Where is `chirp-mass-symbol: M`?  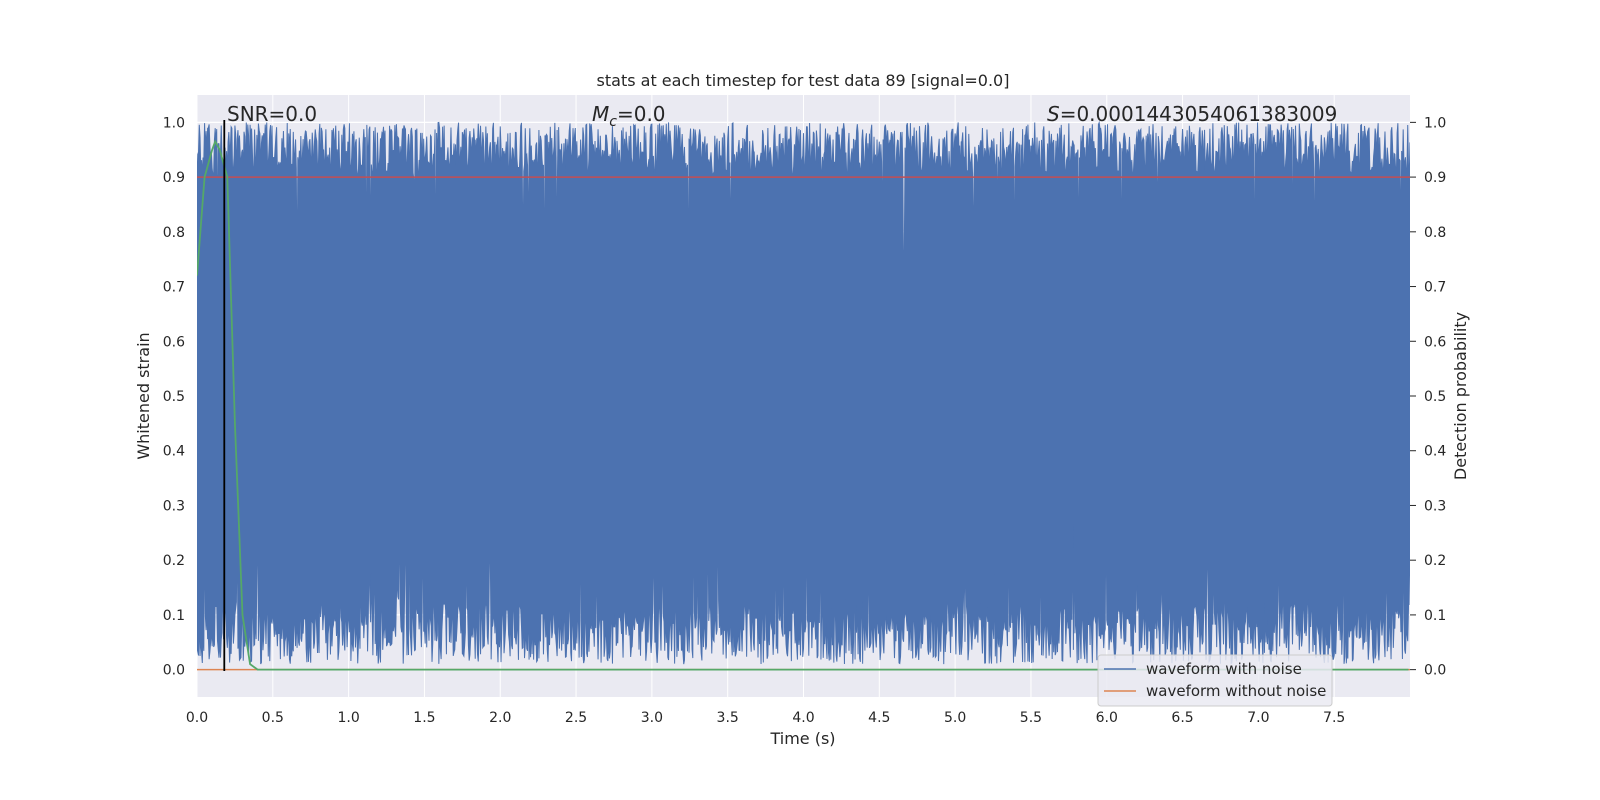
chirp-mass-symbol: M is located at coordinates (600, 114).